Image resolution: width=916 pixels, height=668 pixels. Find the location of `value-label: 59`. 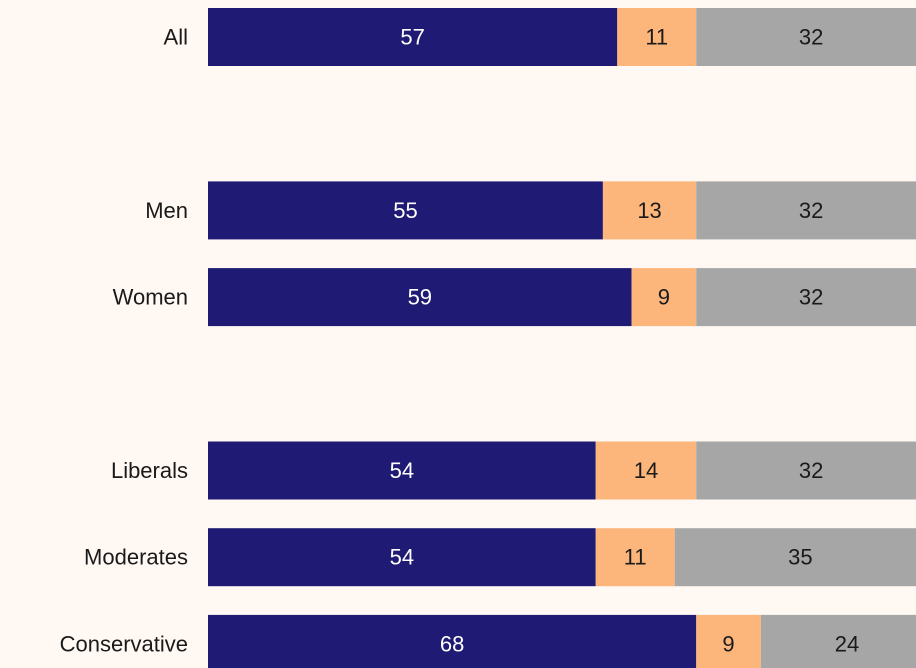

value-label: 59 is located at coordinates (420, 297).